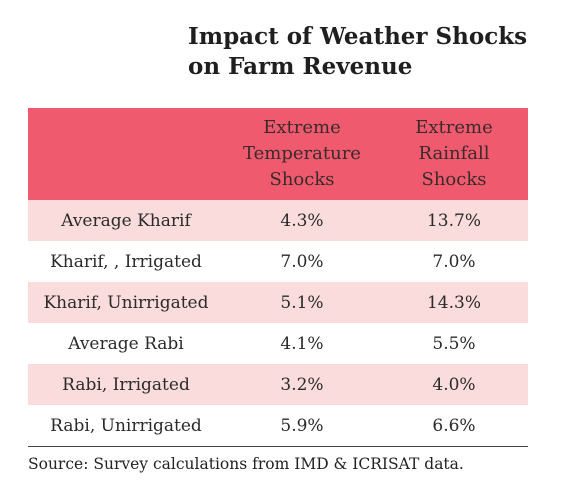  What do you see at coordinates (302, 343) in the screenshot?
I see `cell-temperature: 4.1%` at bounding box center [302, 343].